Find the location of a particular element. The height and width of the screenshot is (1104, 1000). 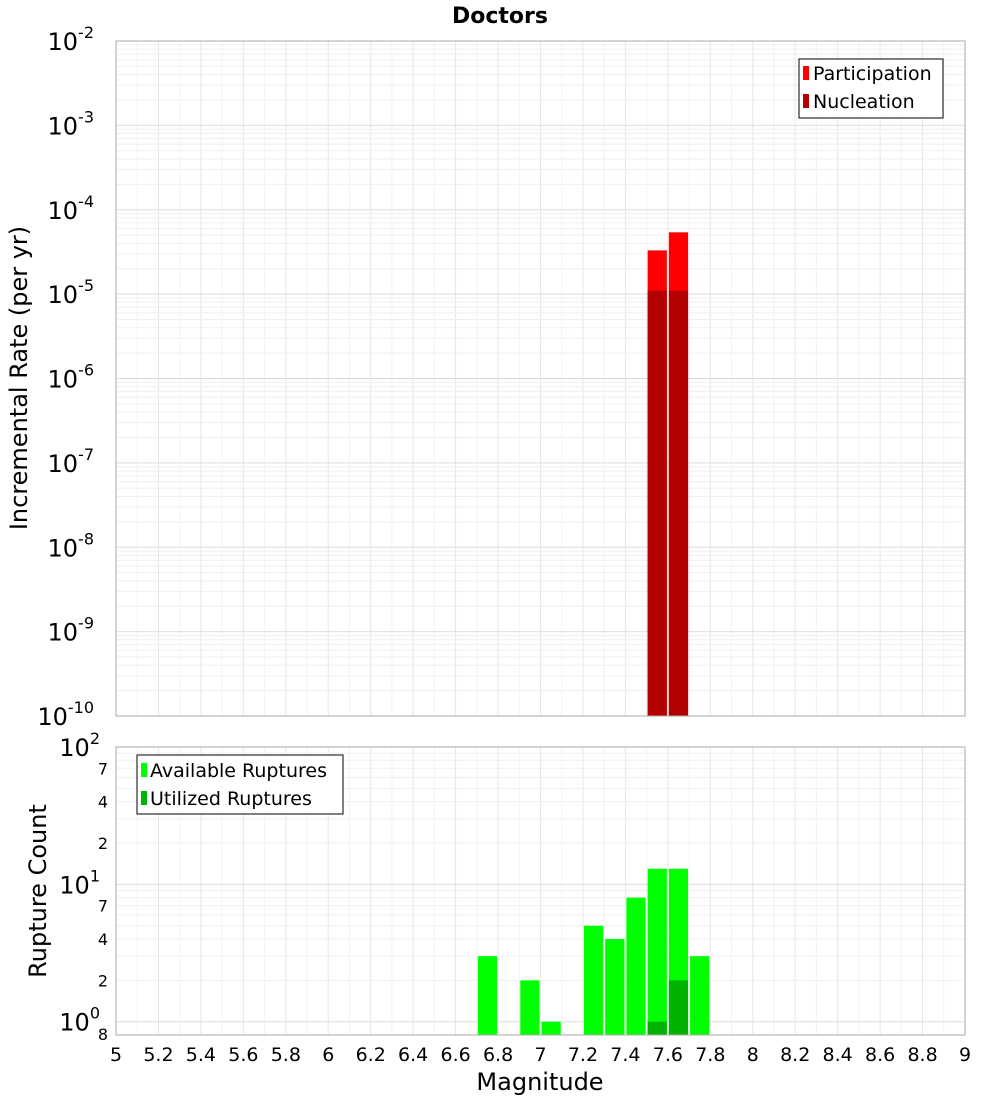

legend-label-nucleation: Nucleation is located at coordinates (864, 102).